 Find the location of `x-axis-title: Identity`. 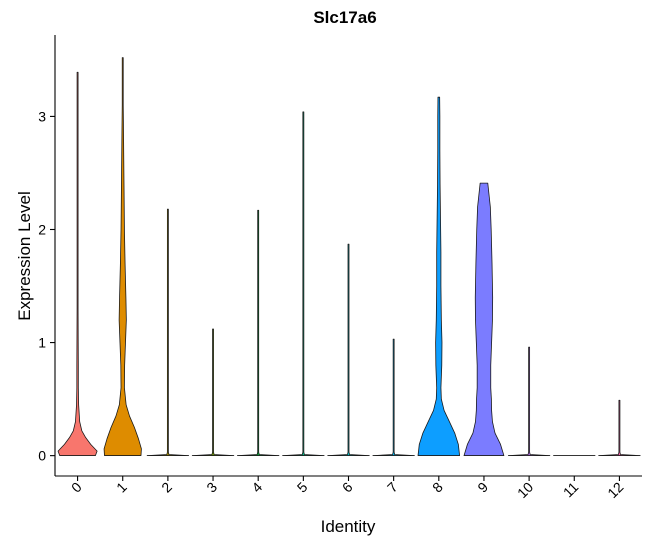

x-axis-title: Identity is located at coordinates (348, 526).